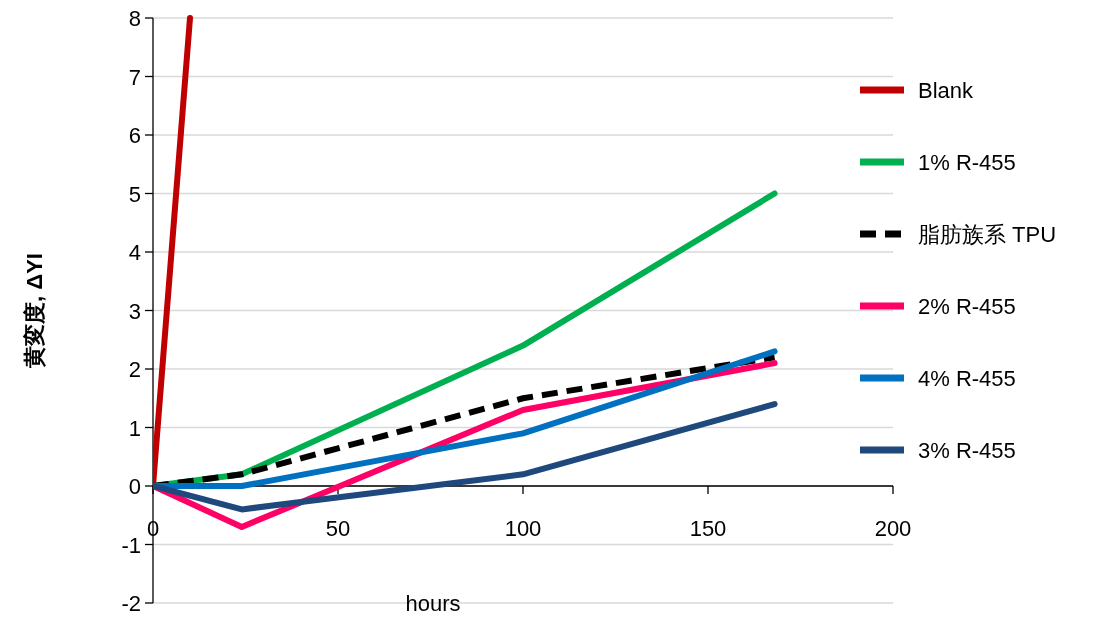 This screenshot has height=618, width=1108. I want to click on y-tick-label: 8, so click(134, 18).